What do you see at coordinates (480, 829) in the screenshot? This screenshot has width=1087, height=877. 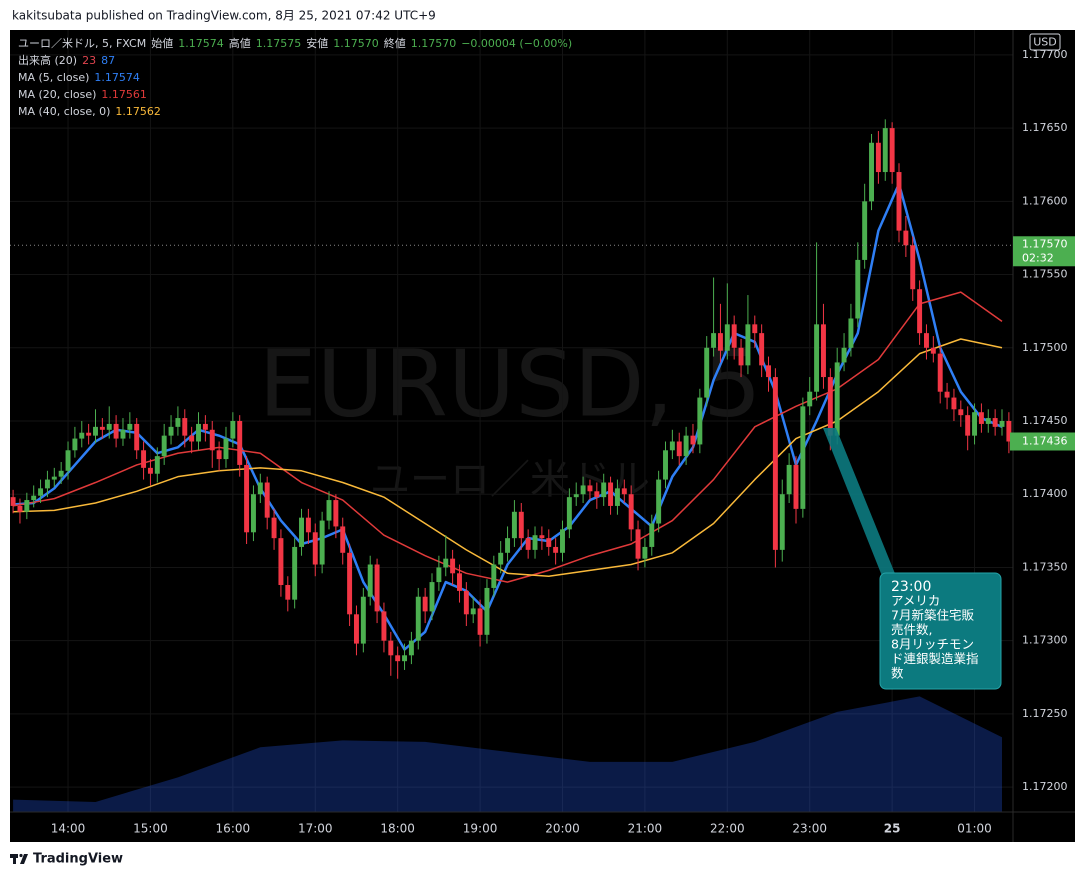 I see `x-tick-label: 19:00` at bounding box center [480, 829].